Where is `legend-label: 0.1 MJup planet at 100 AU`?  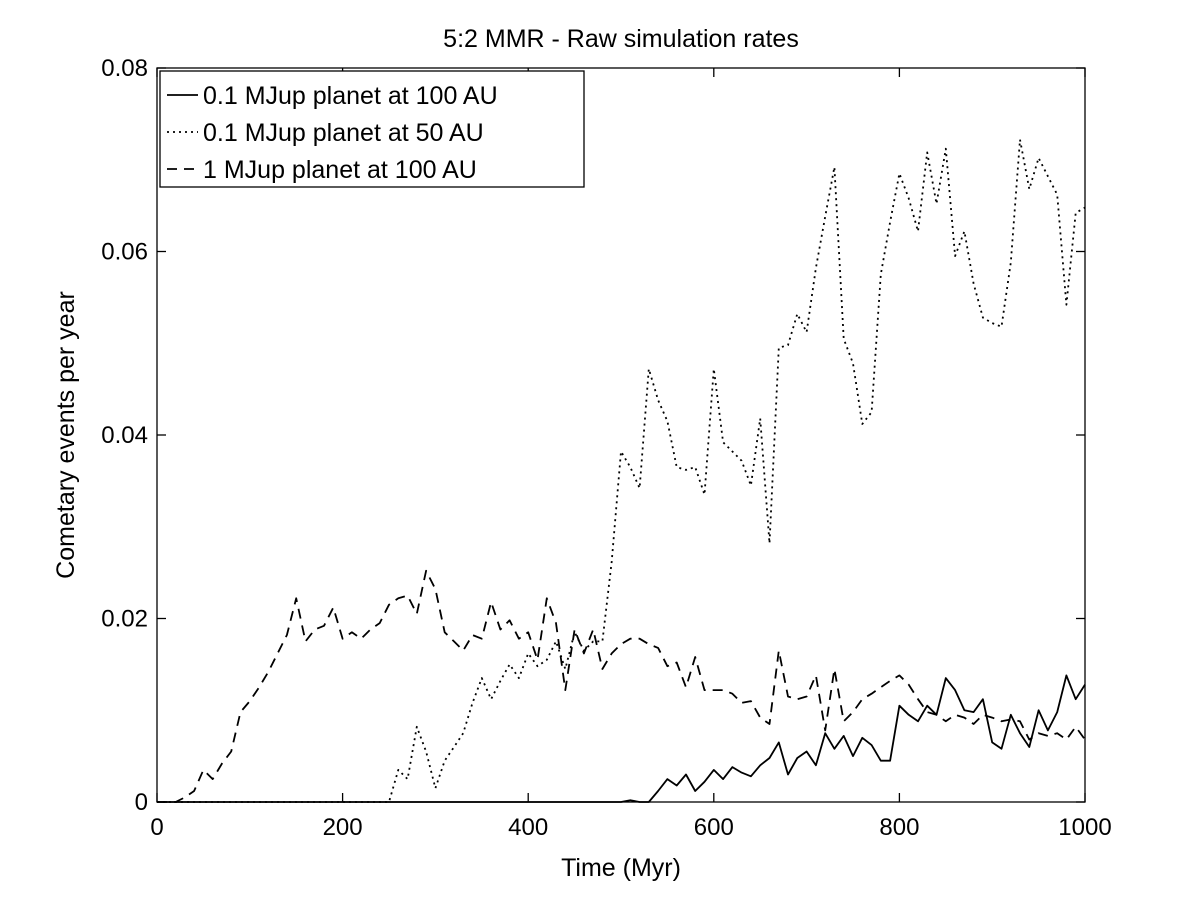
legend-label: 0.1 MJup planet at 100 AU is located at coordinates (350, 96).